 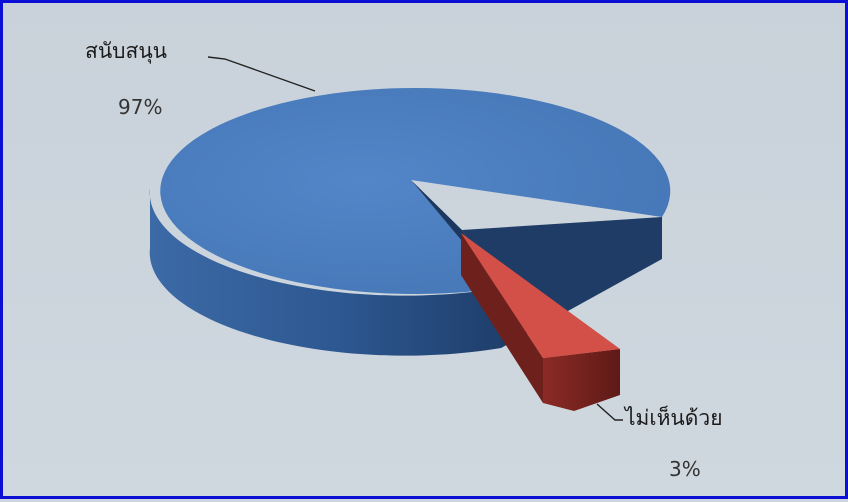 I want to click on slice-label-oppose: ไม่เห็นด้วย, so click(x=673, y=417).